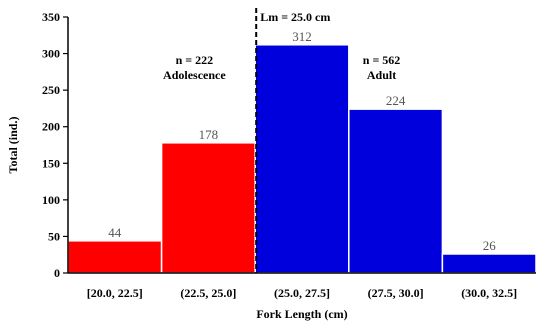 This screenshot has height=323, width=538. What do you see at coordinates (13, 145) in the screenshot?
I see `y-axis-title: Total (ind.)` at bounding box center [13, 145].